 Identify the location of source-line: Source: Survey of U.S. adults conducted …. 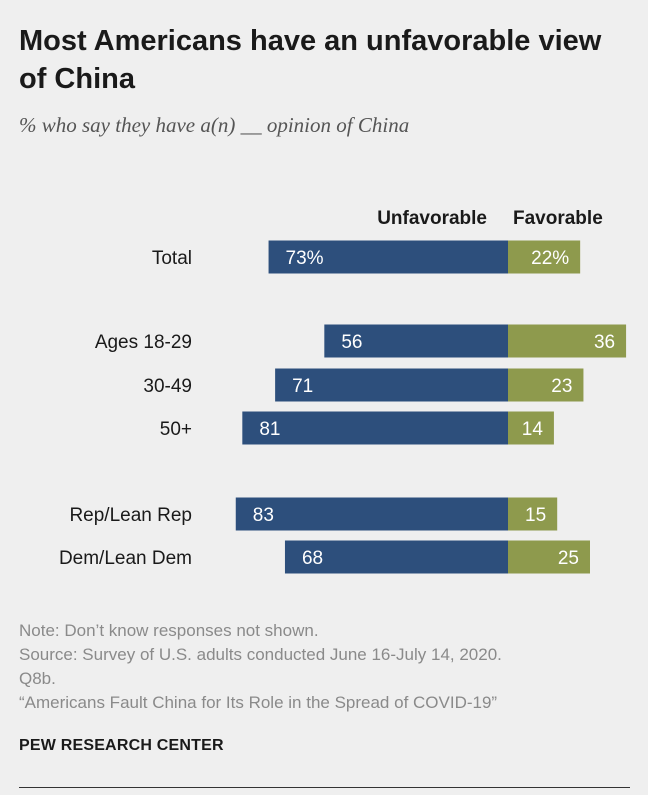
(260, 654).